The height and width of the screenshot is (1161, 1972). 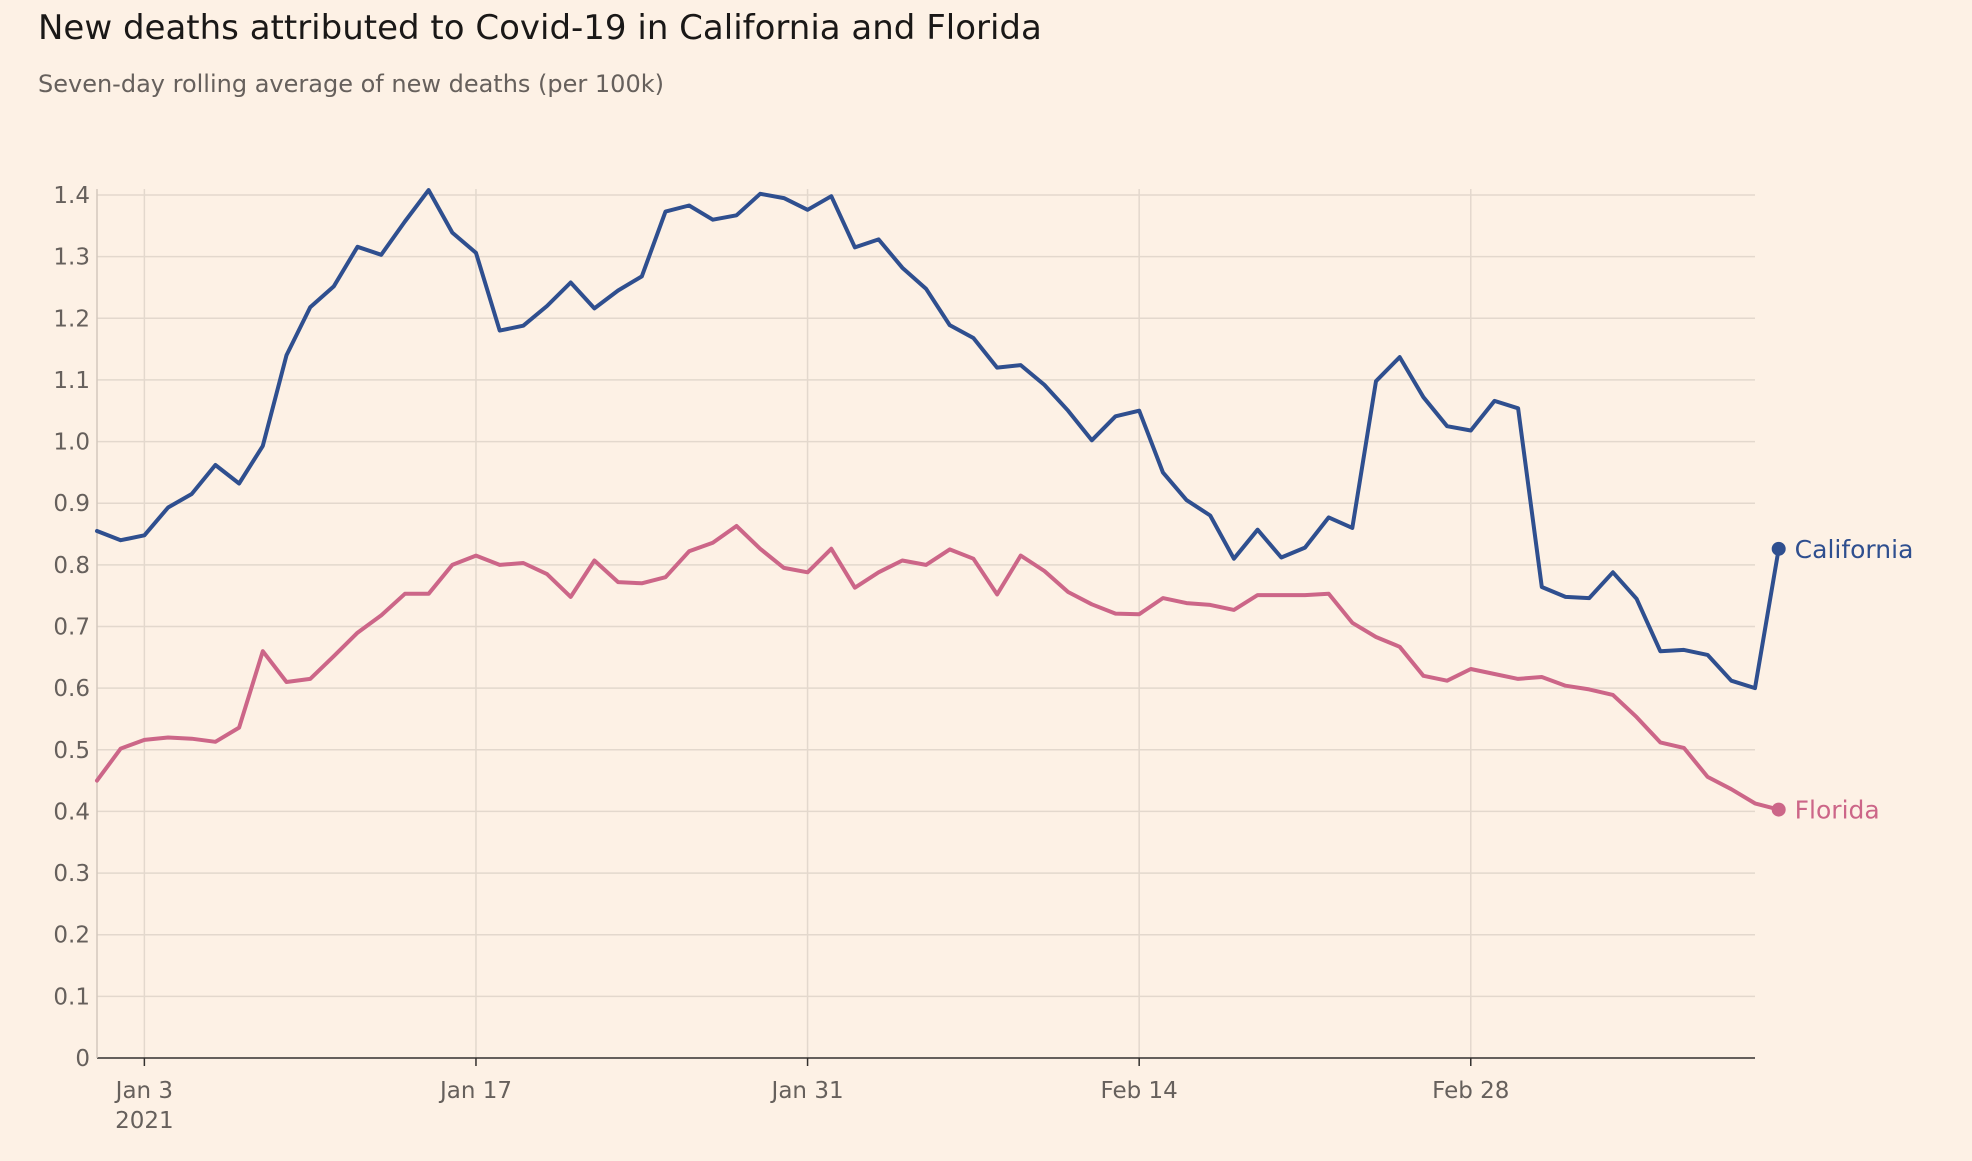 What do you see at coordinates (71, 319) in the screenshot?
I see `y-tick-label: 1.2` at bounding box center [71, 319].